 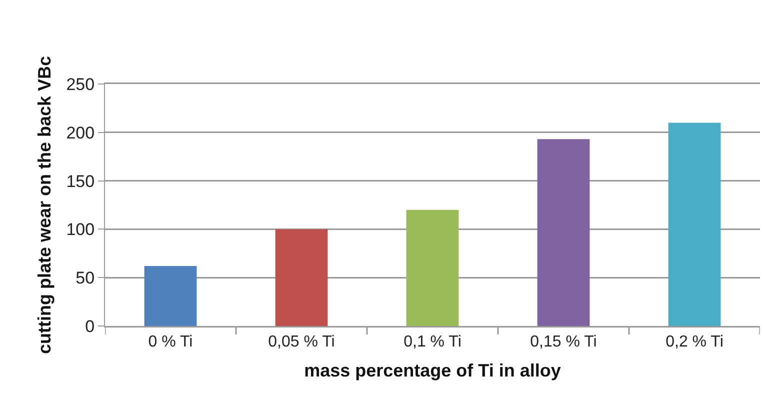 What do you see at coordinates (695, 342) in the screenshot?
I see `x-tick-label: 0,2 % Ti` at bounding box center [695, 342].